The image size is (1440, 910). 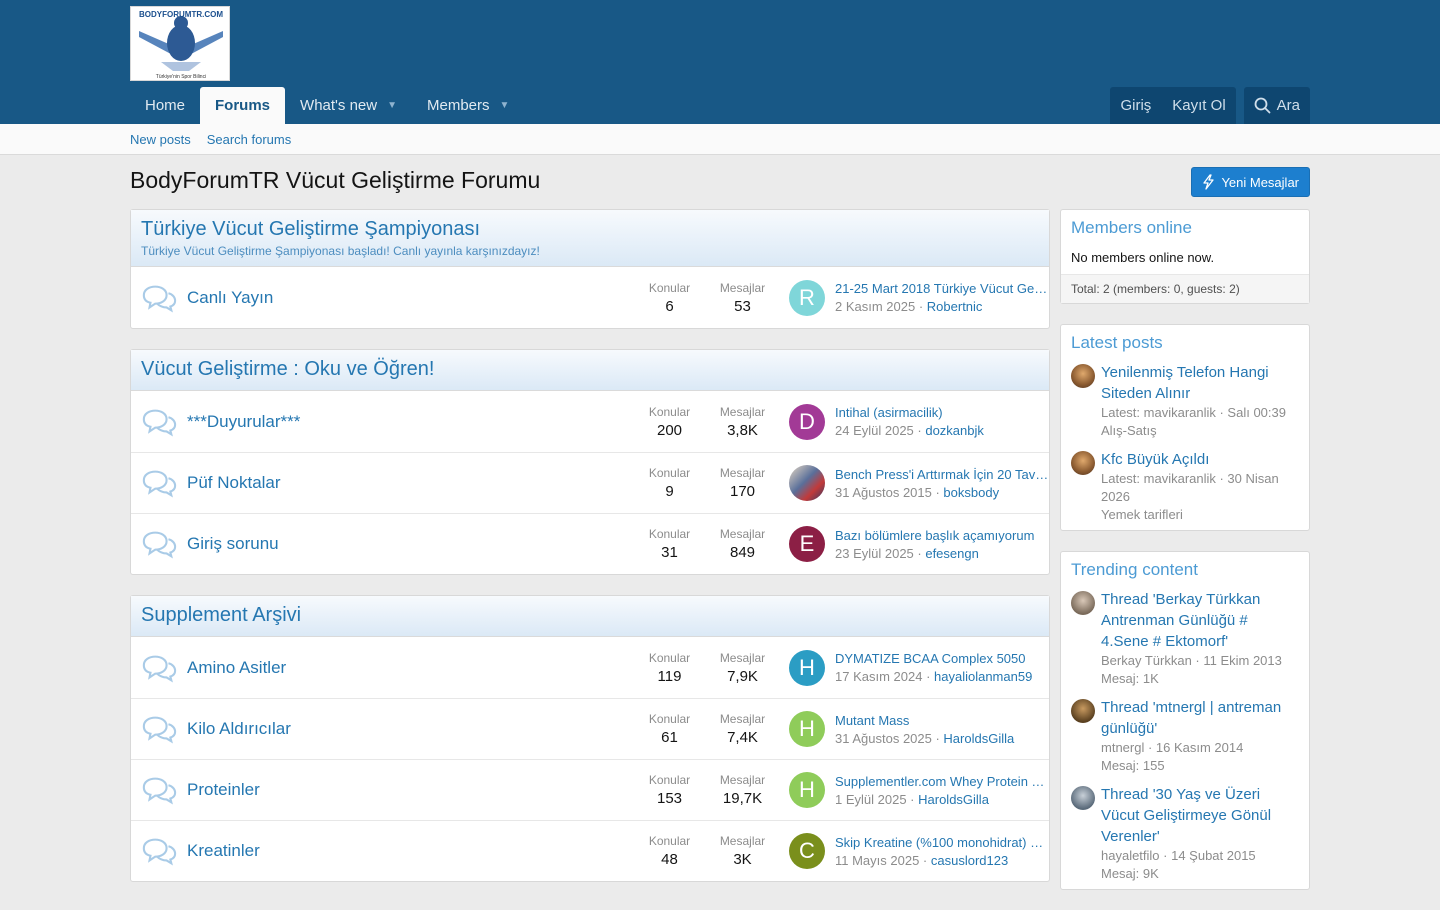 What do you see at coordinates (942, 474) in the screenshot?
I see `last-post-title: Bench Press'i Arttırmak İçin 20 Tavsiye` at bounding box center [942, 474].